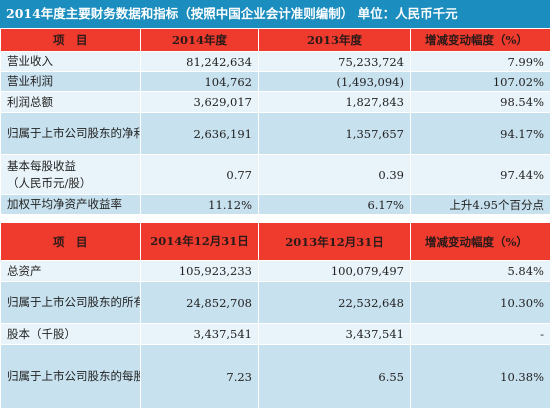 This screenshot has width=550, height=409. I want to click on value-2013: 3,437,541, so click(335, 334).